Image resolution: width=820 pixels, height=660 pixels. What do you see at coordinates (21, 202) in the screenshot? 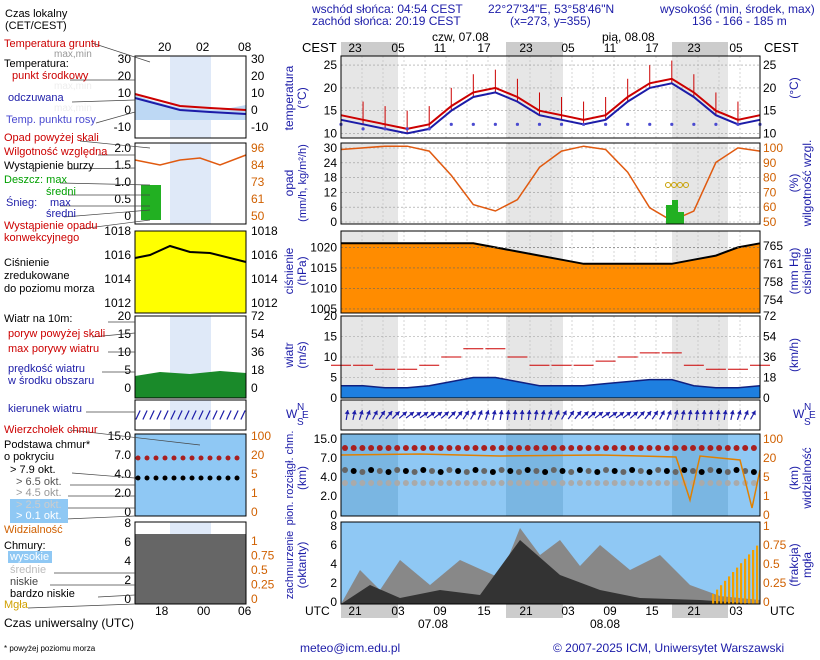
I see `legend-snow: Śnieg:` at bounding box center [21, 202].